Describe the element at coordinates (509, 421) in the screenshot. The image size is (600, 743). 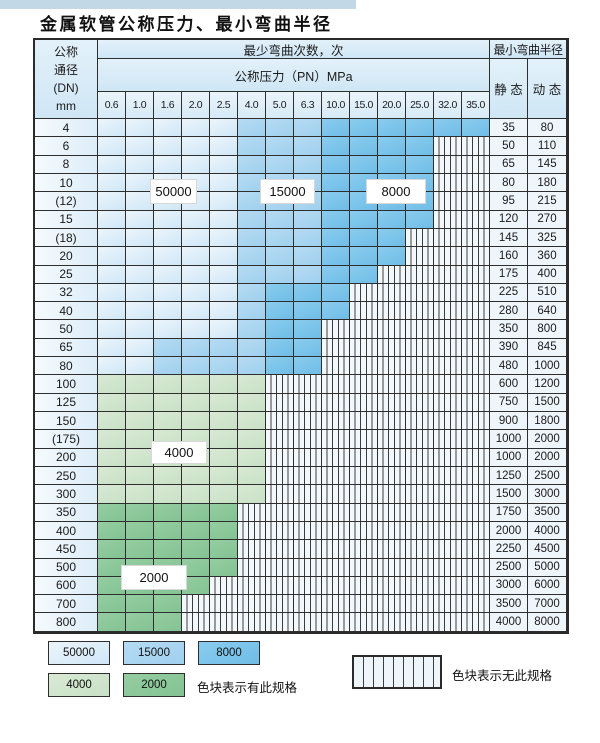
I see `static-radius-cell: 900` at that location.